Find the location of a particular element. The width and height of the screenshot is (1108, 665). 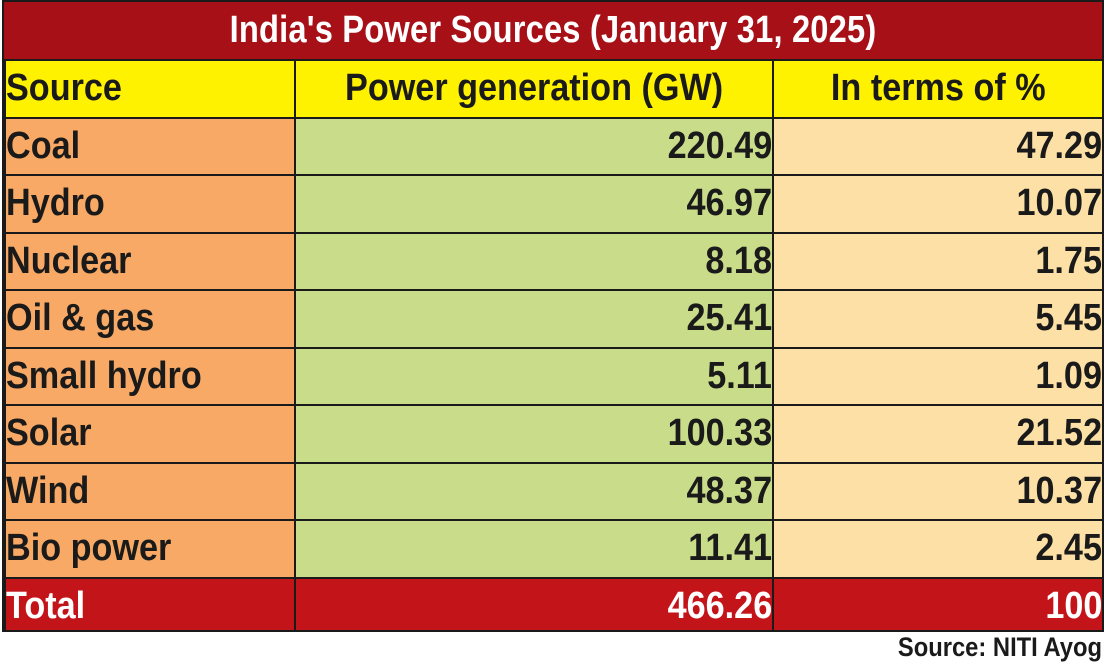

cell-source: Coal is located at coordinates (150, 146).